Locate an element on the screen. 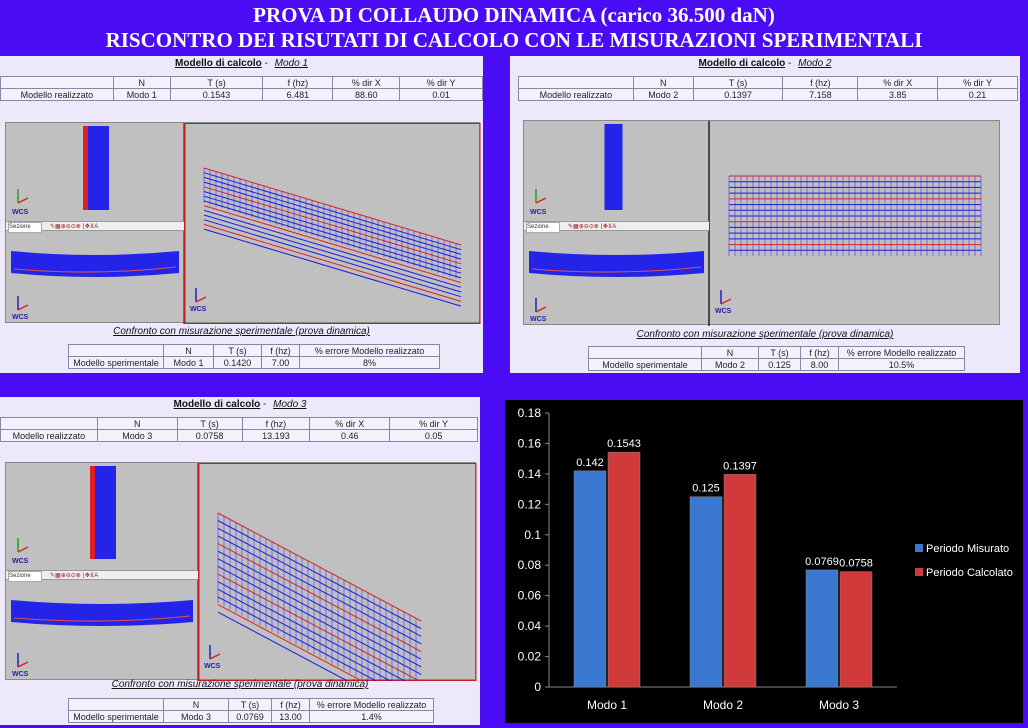  fem-model-viewer: WCS WCS WCS Sezione ✎▦⊕⊖⊙⊗ ⌊✥⊻A is located at coordinates (761, 223).